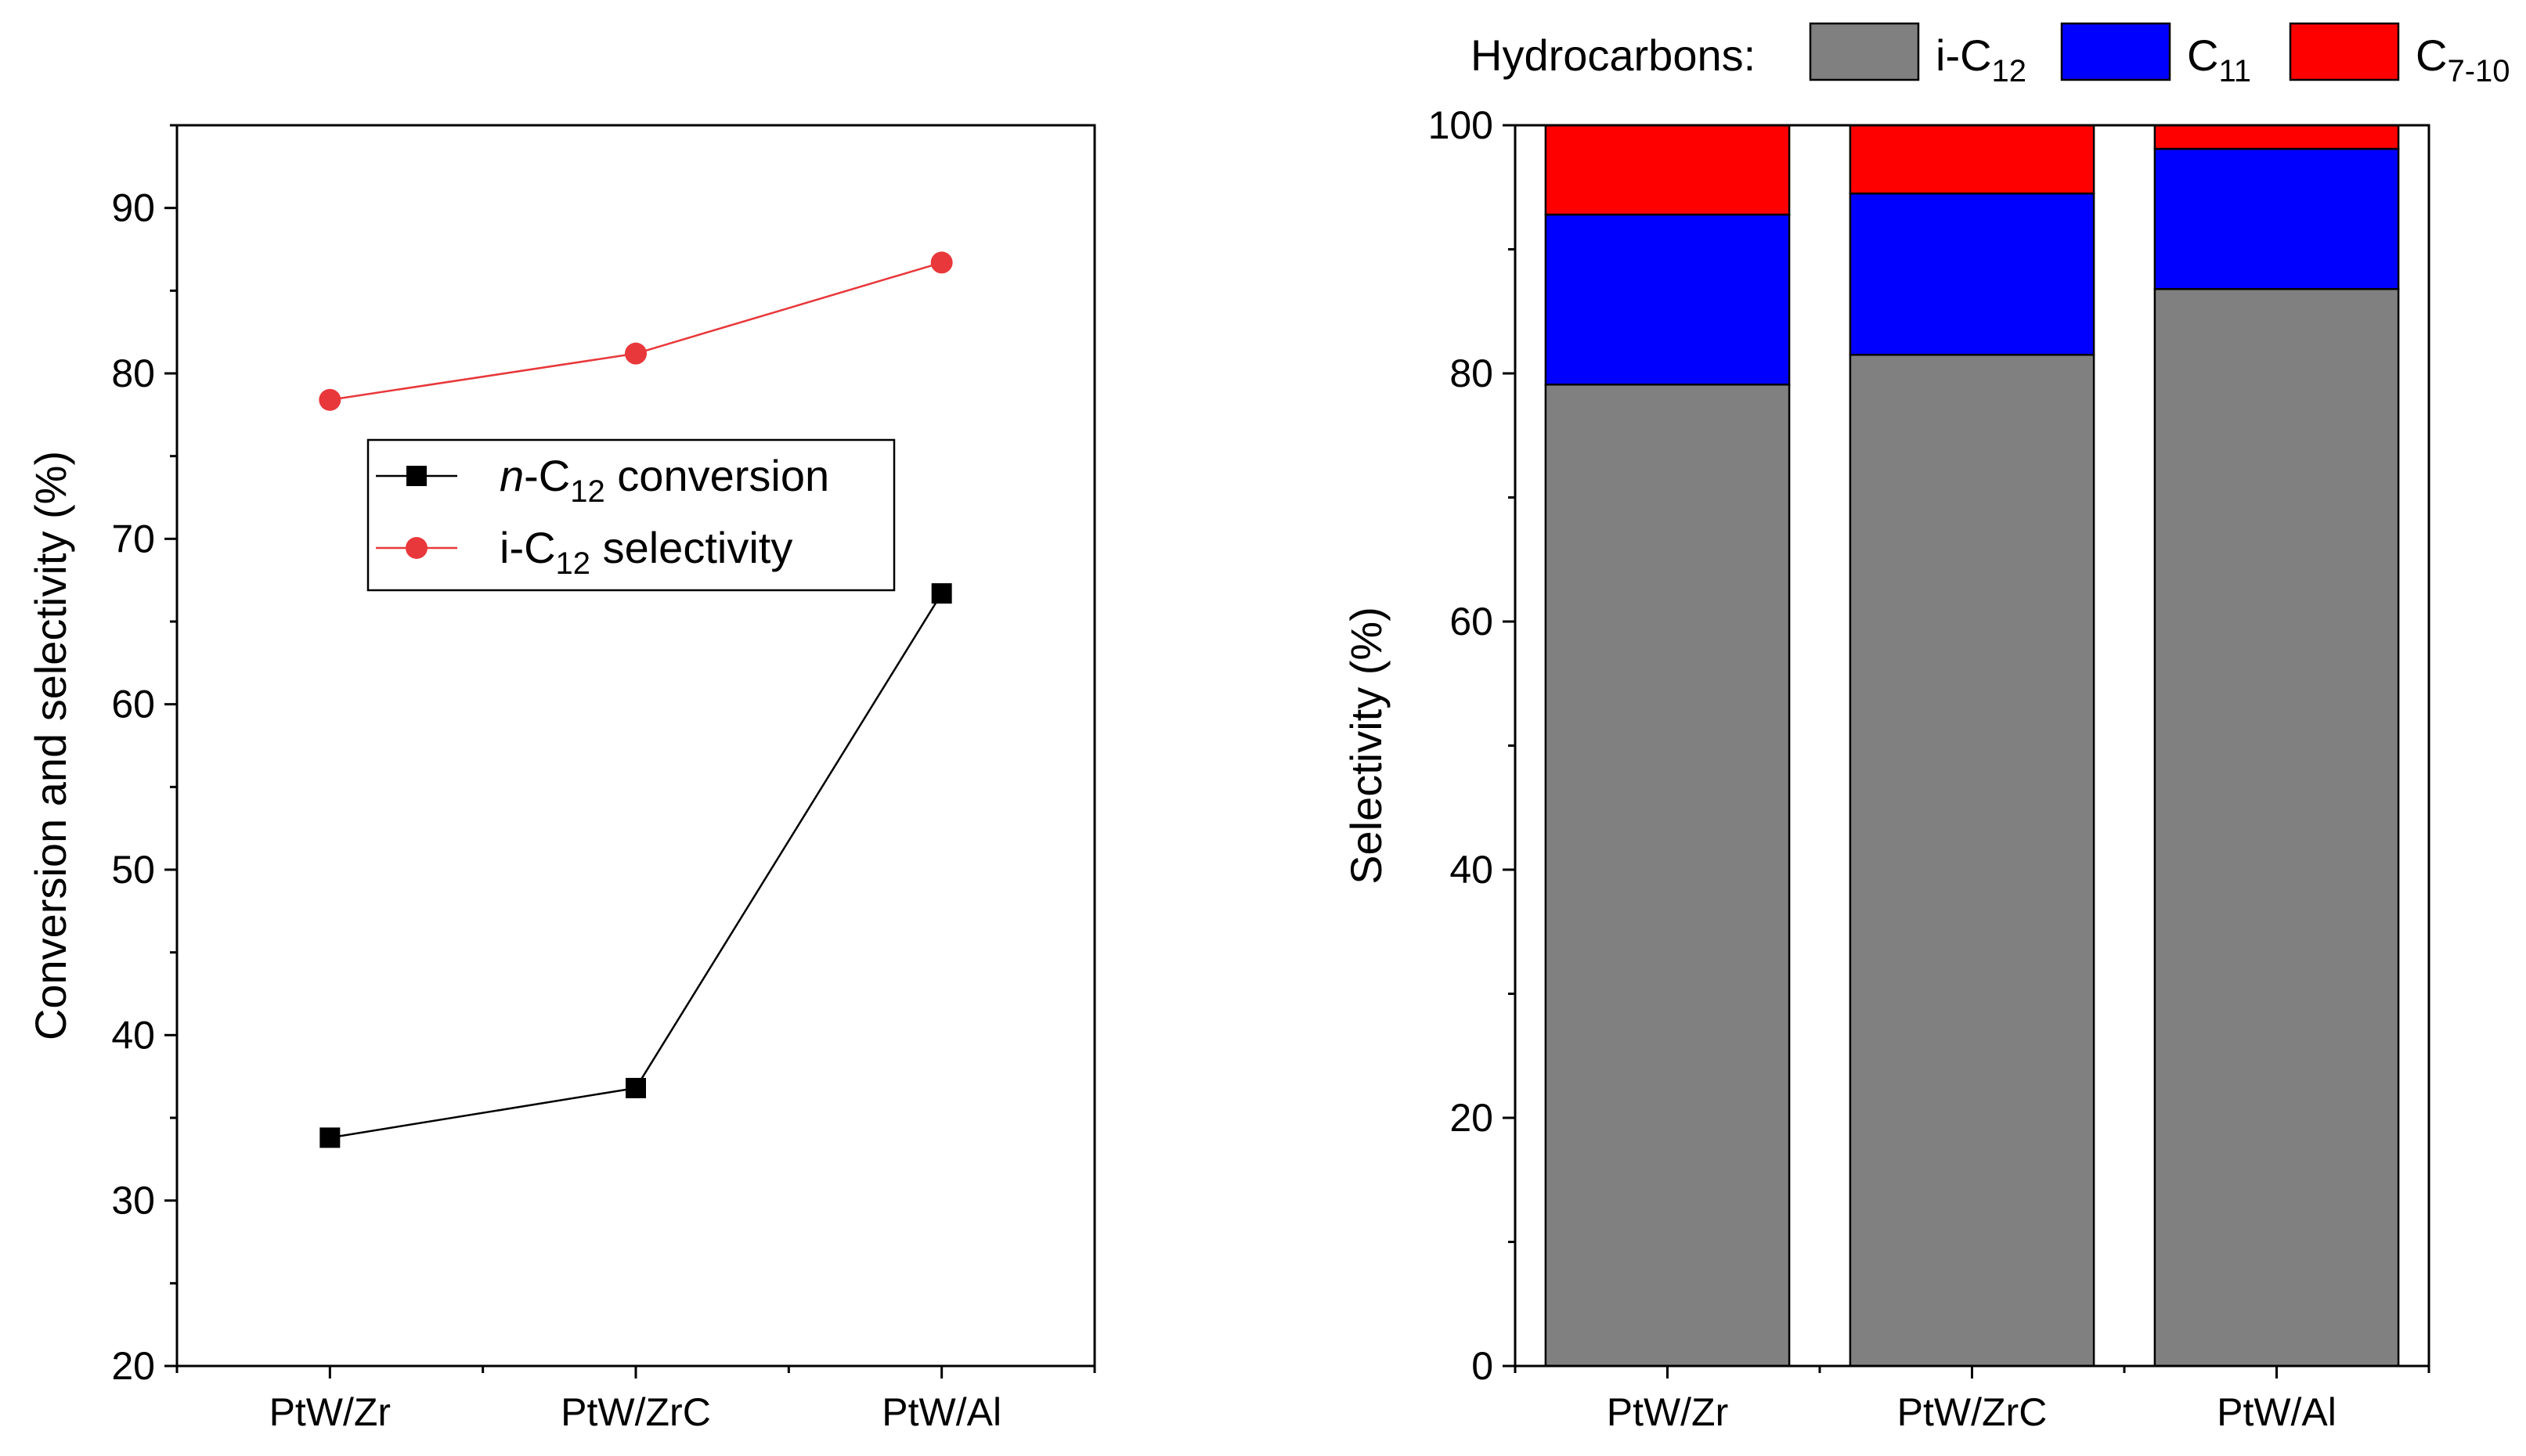 The image size is (2526, 1456). Describe the element at coordinates (133, 870) in the screenshot. I see `y-tick-label: 50` at that location.